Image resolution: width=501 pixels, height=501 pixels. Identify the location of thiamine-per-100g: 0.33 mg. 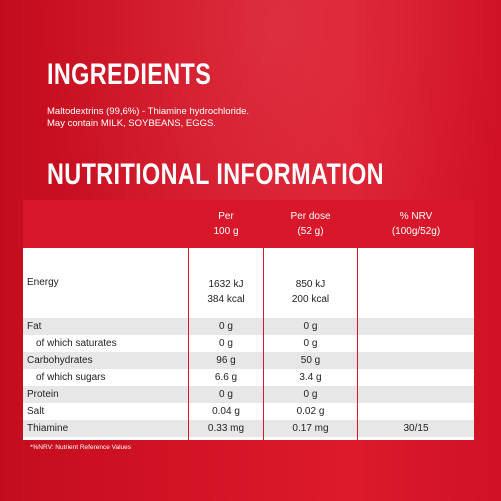
(226, 428).